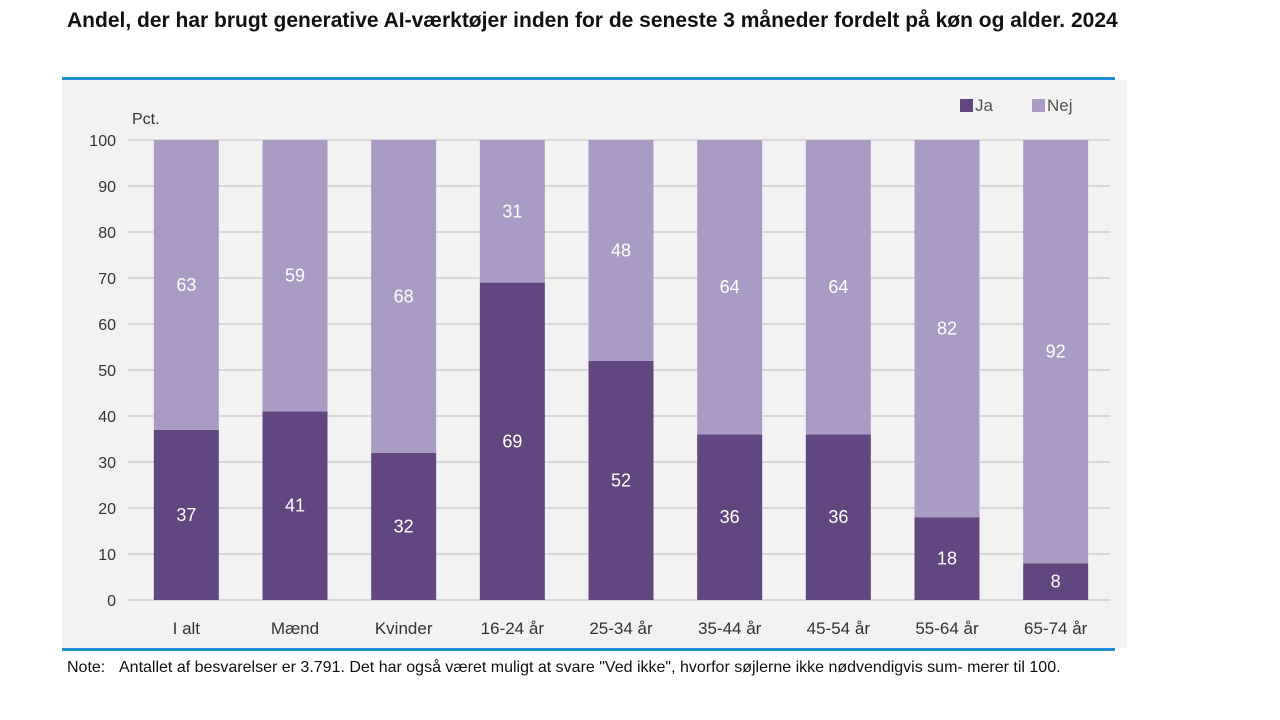 The image size is (1280, 720). I want to click on x-tick-label: 25-34 år, so click(621, 628).